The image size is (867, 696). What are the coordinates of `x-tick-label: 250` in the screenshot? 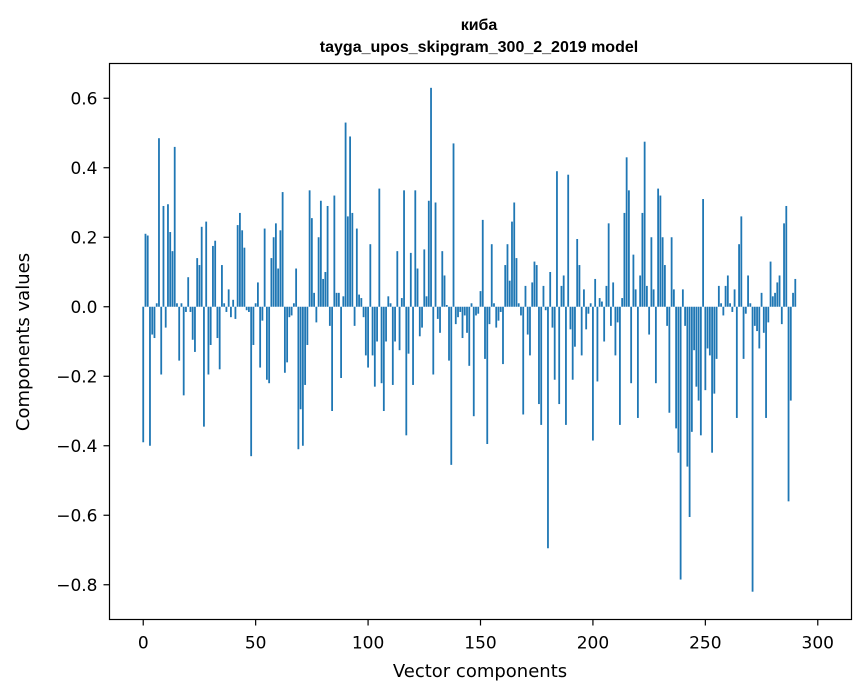 It's located at (705, 644).